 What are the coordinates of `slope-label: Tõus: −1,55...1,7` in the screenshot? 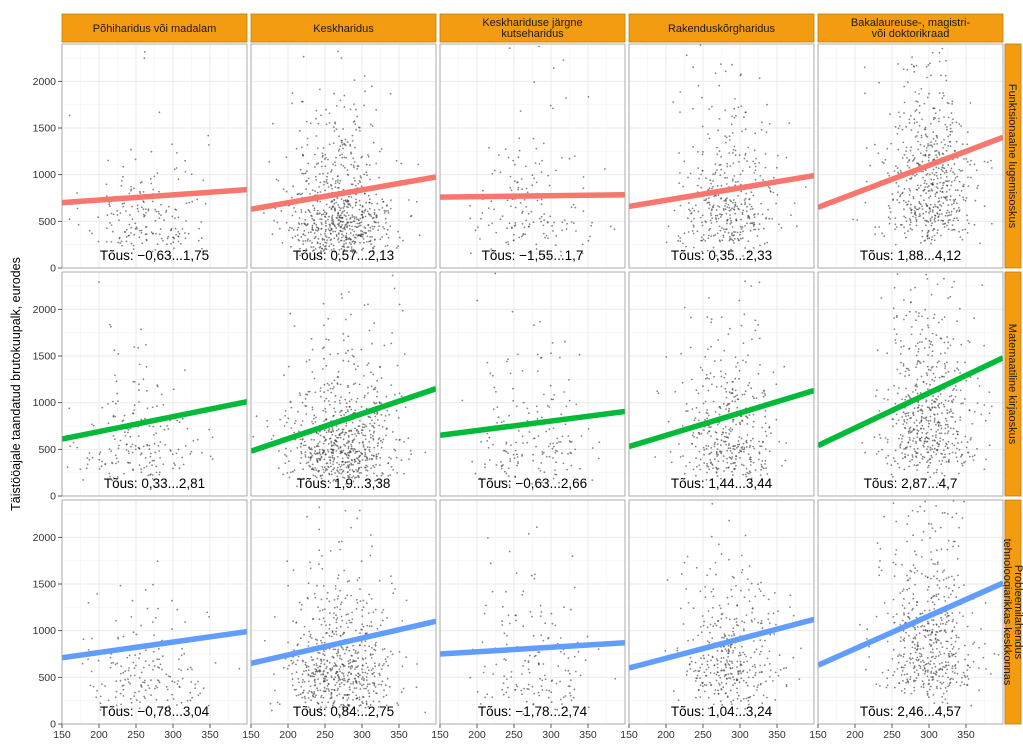 It's located at (533, 255).